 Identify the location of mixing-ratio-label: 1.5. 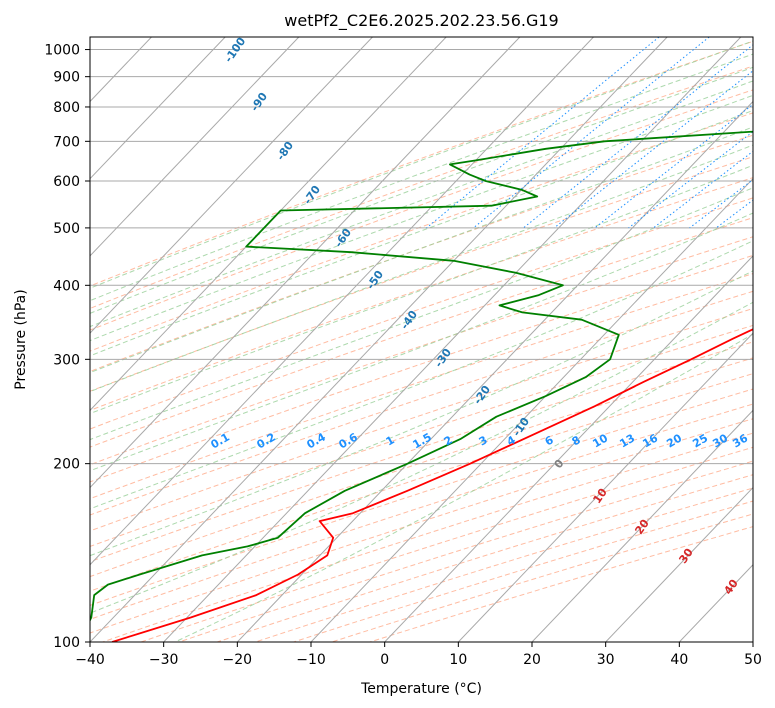
(422, 440).